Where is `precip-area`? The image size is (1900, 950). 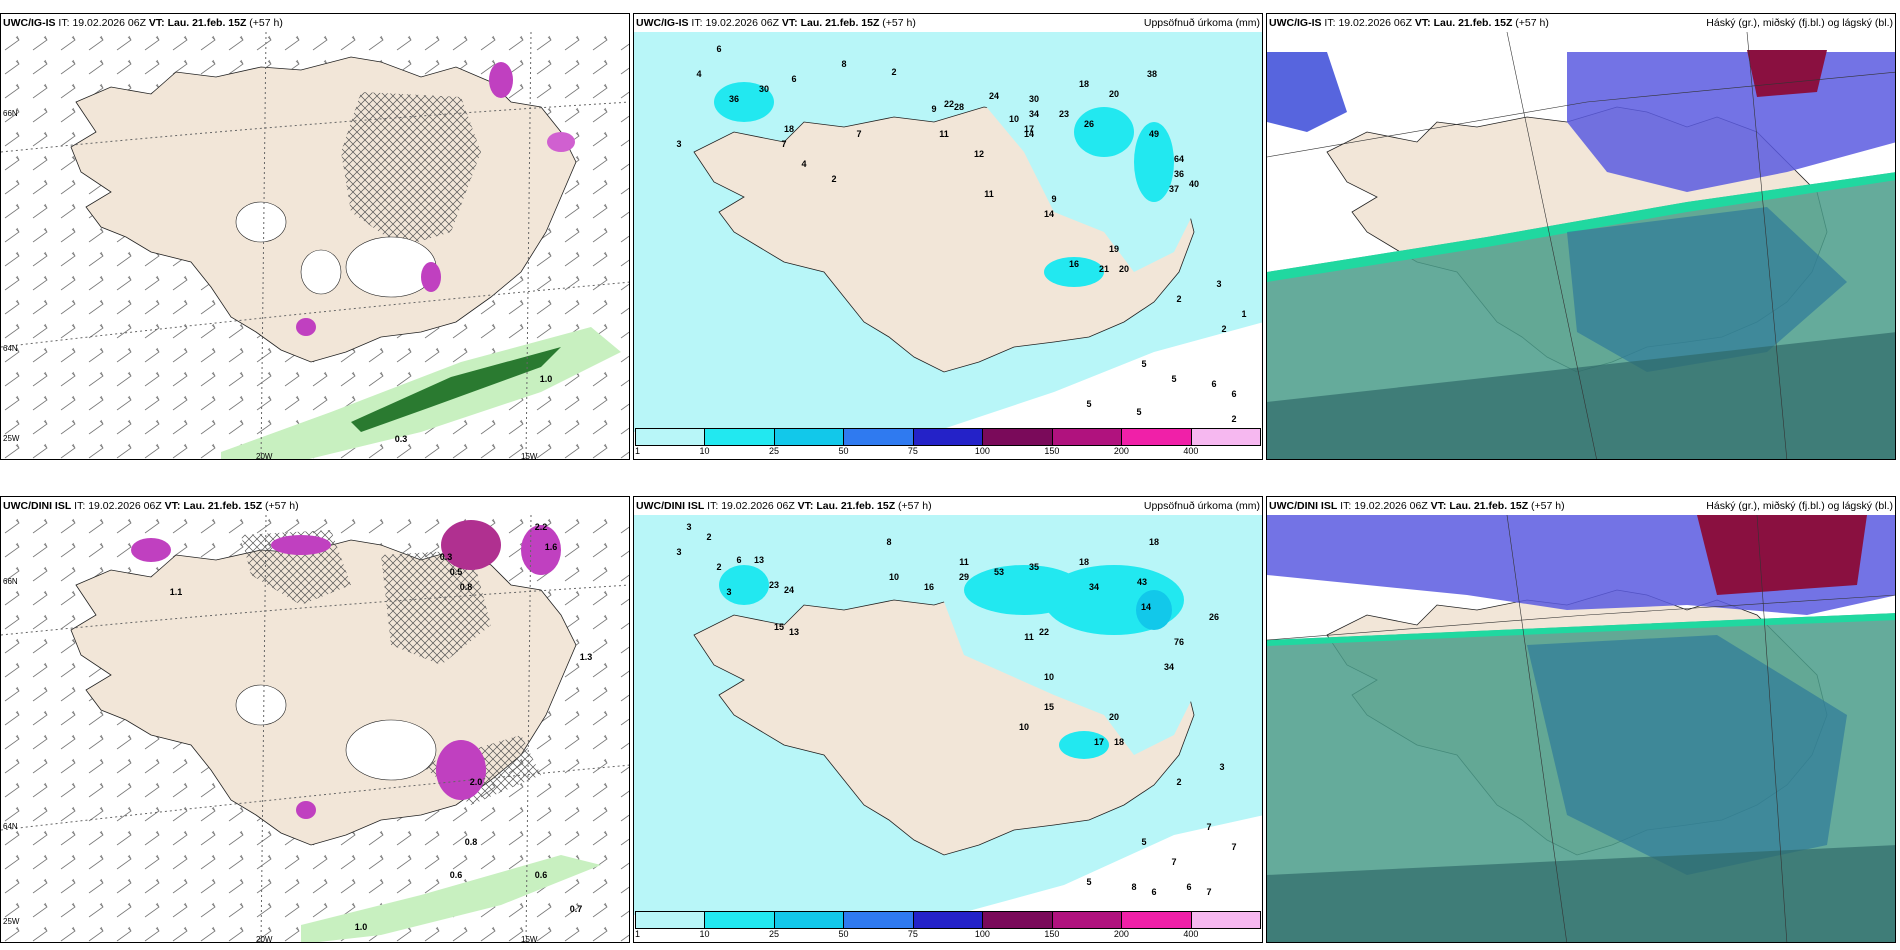 precip-area is located at coordinates (151, 550).